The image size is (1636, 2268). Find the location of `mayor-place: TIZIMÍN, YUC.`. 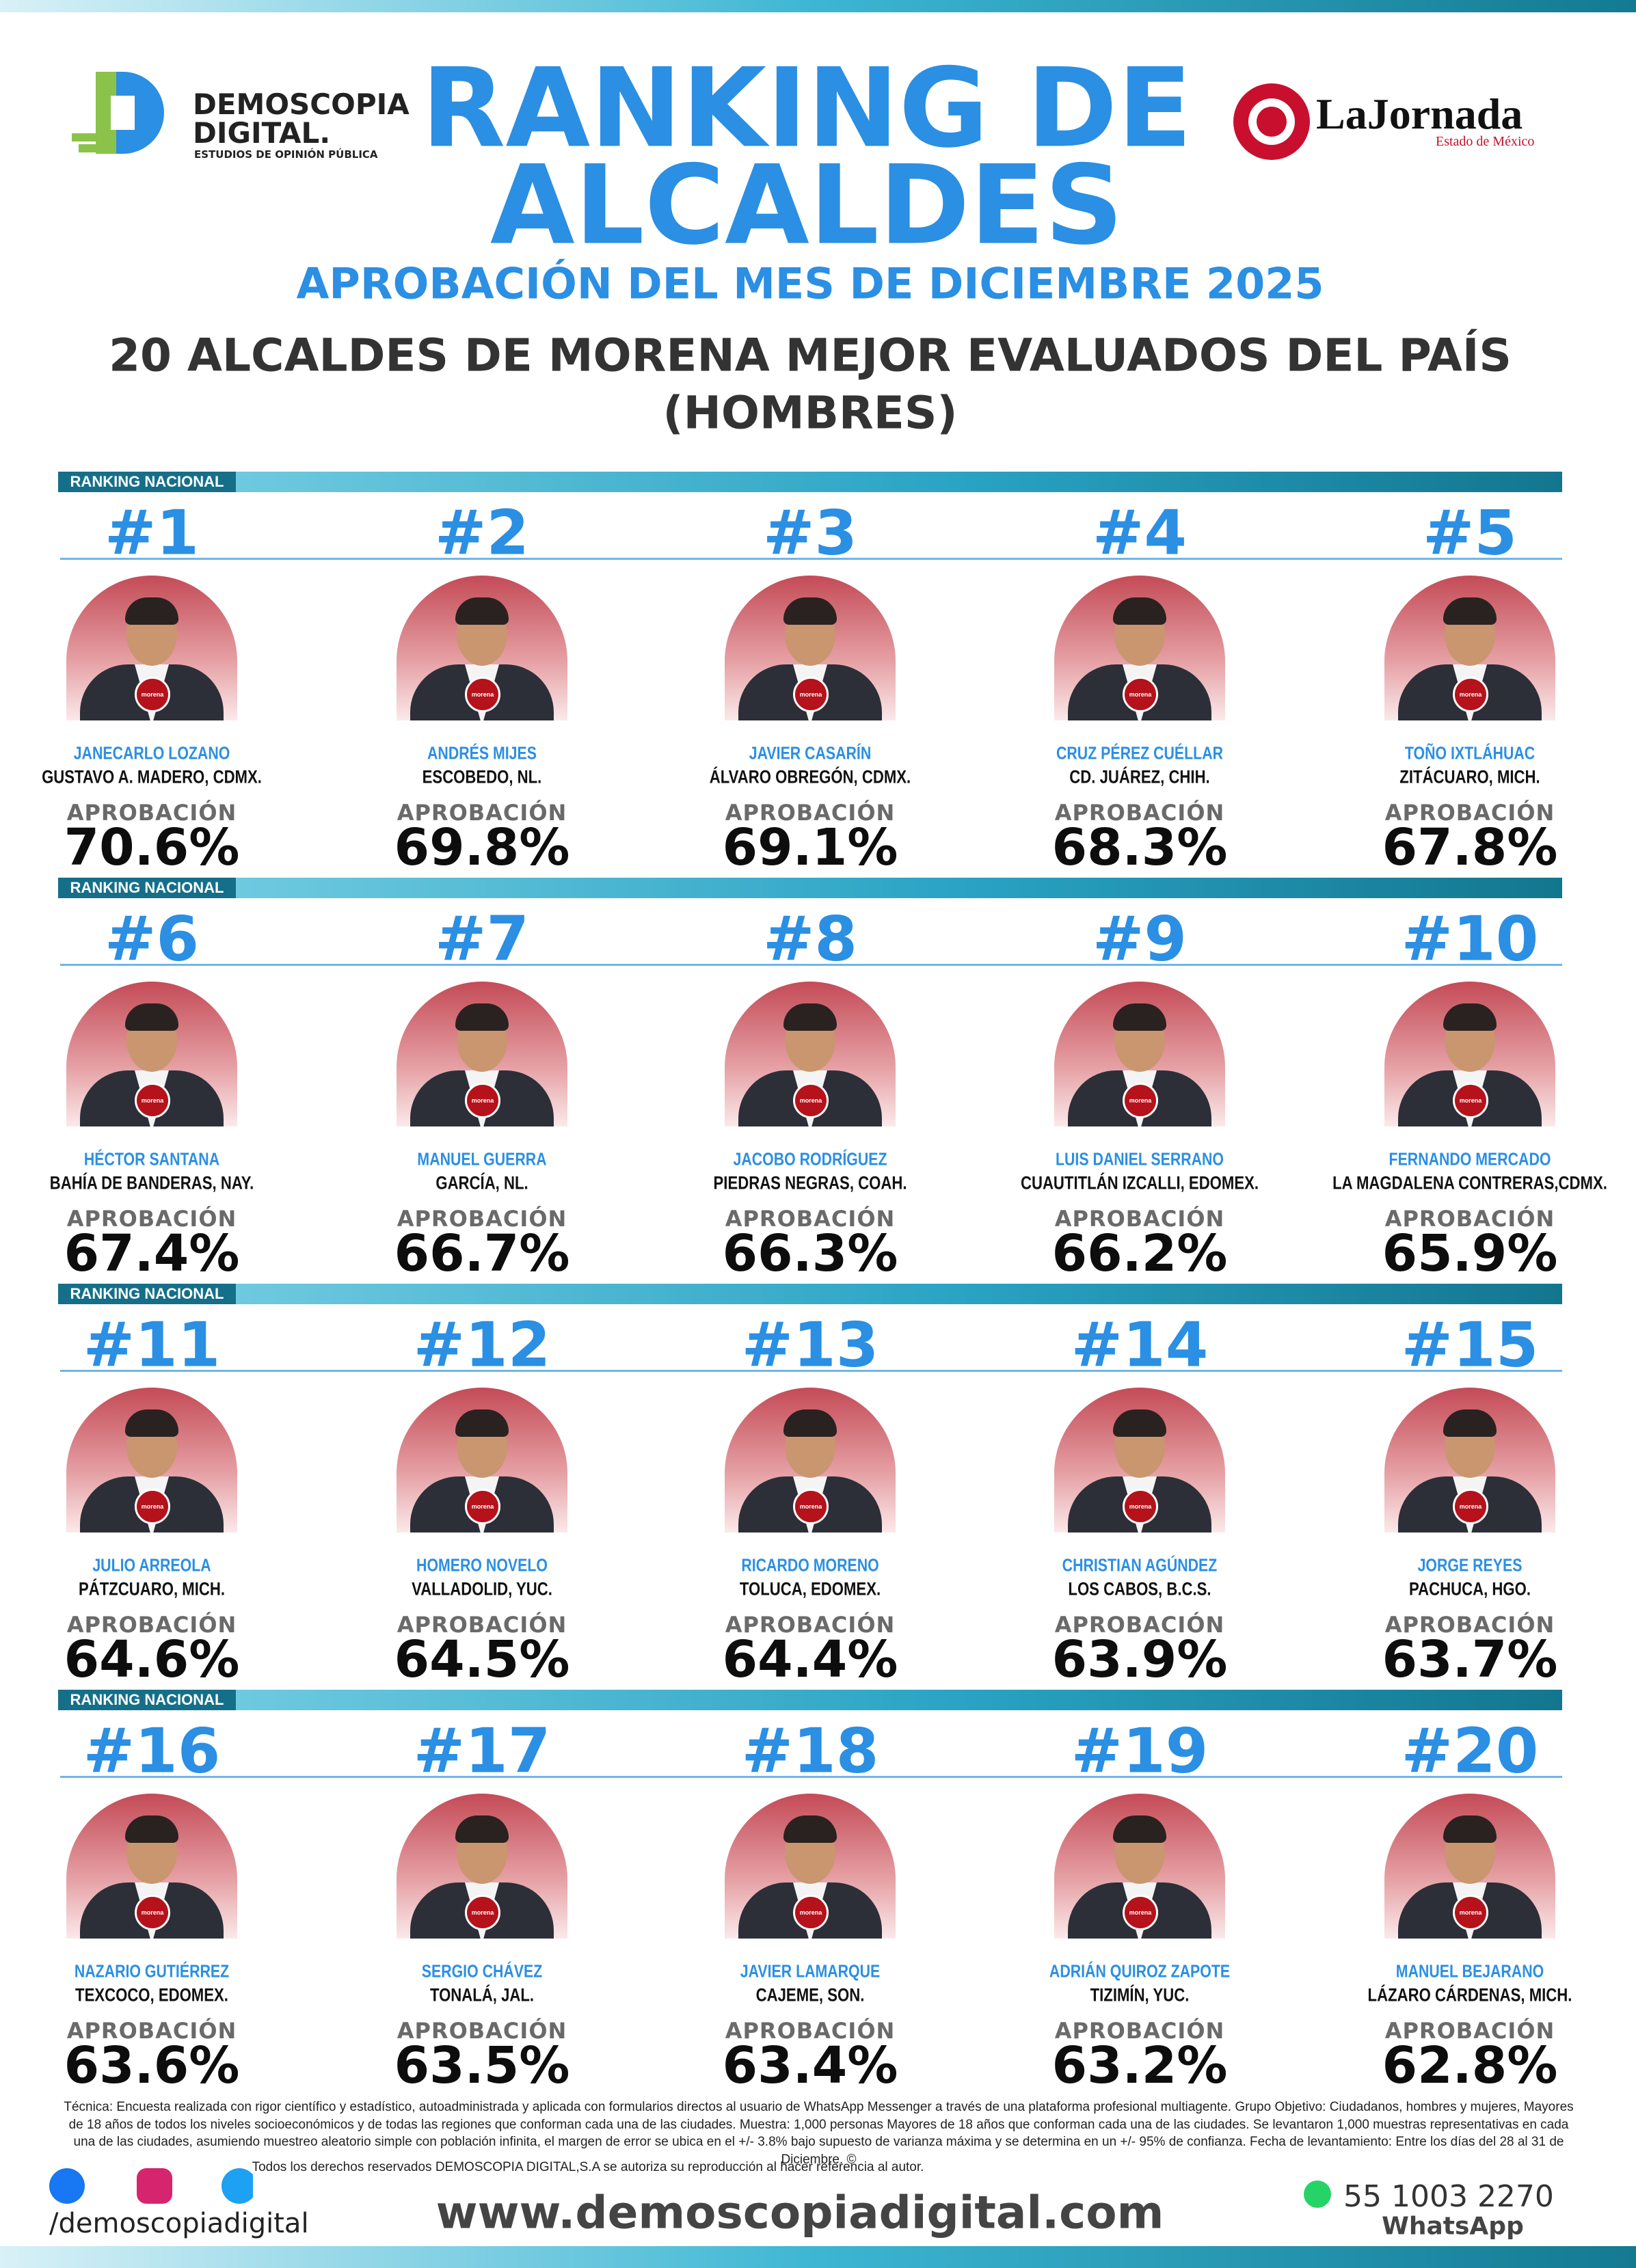

mayor-place: TIZIMÍN, YUC. is located at coordinates (1140, 1995).